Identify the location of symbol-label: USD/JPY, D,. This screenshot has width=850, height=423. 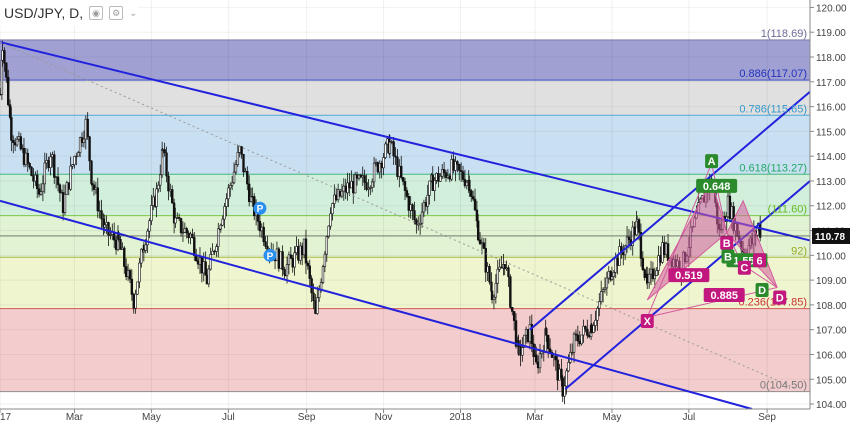
(44, 13).